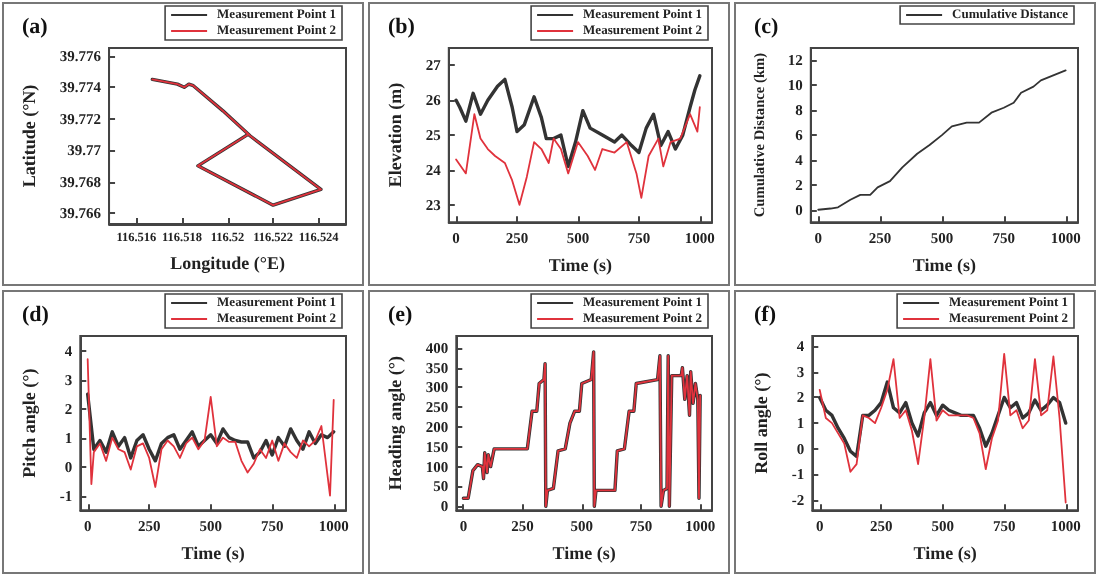 The width and height of the screenshot is (1100, 578). I want to click on y-axis-title: Pitch angle (°), so click(29, 423).